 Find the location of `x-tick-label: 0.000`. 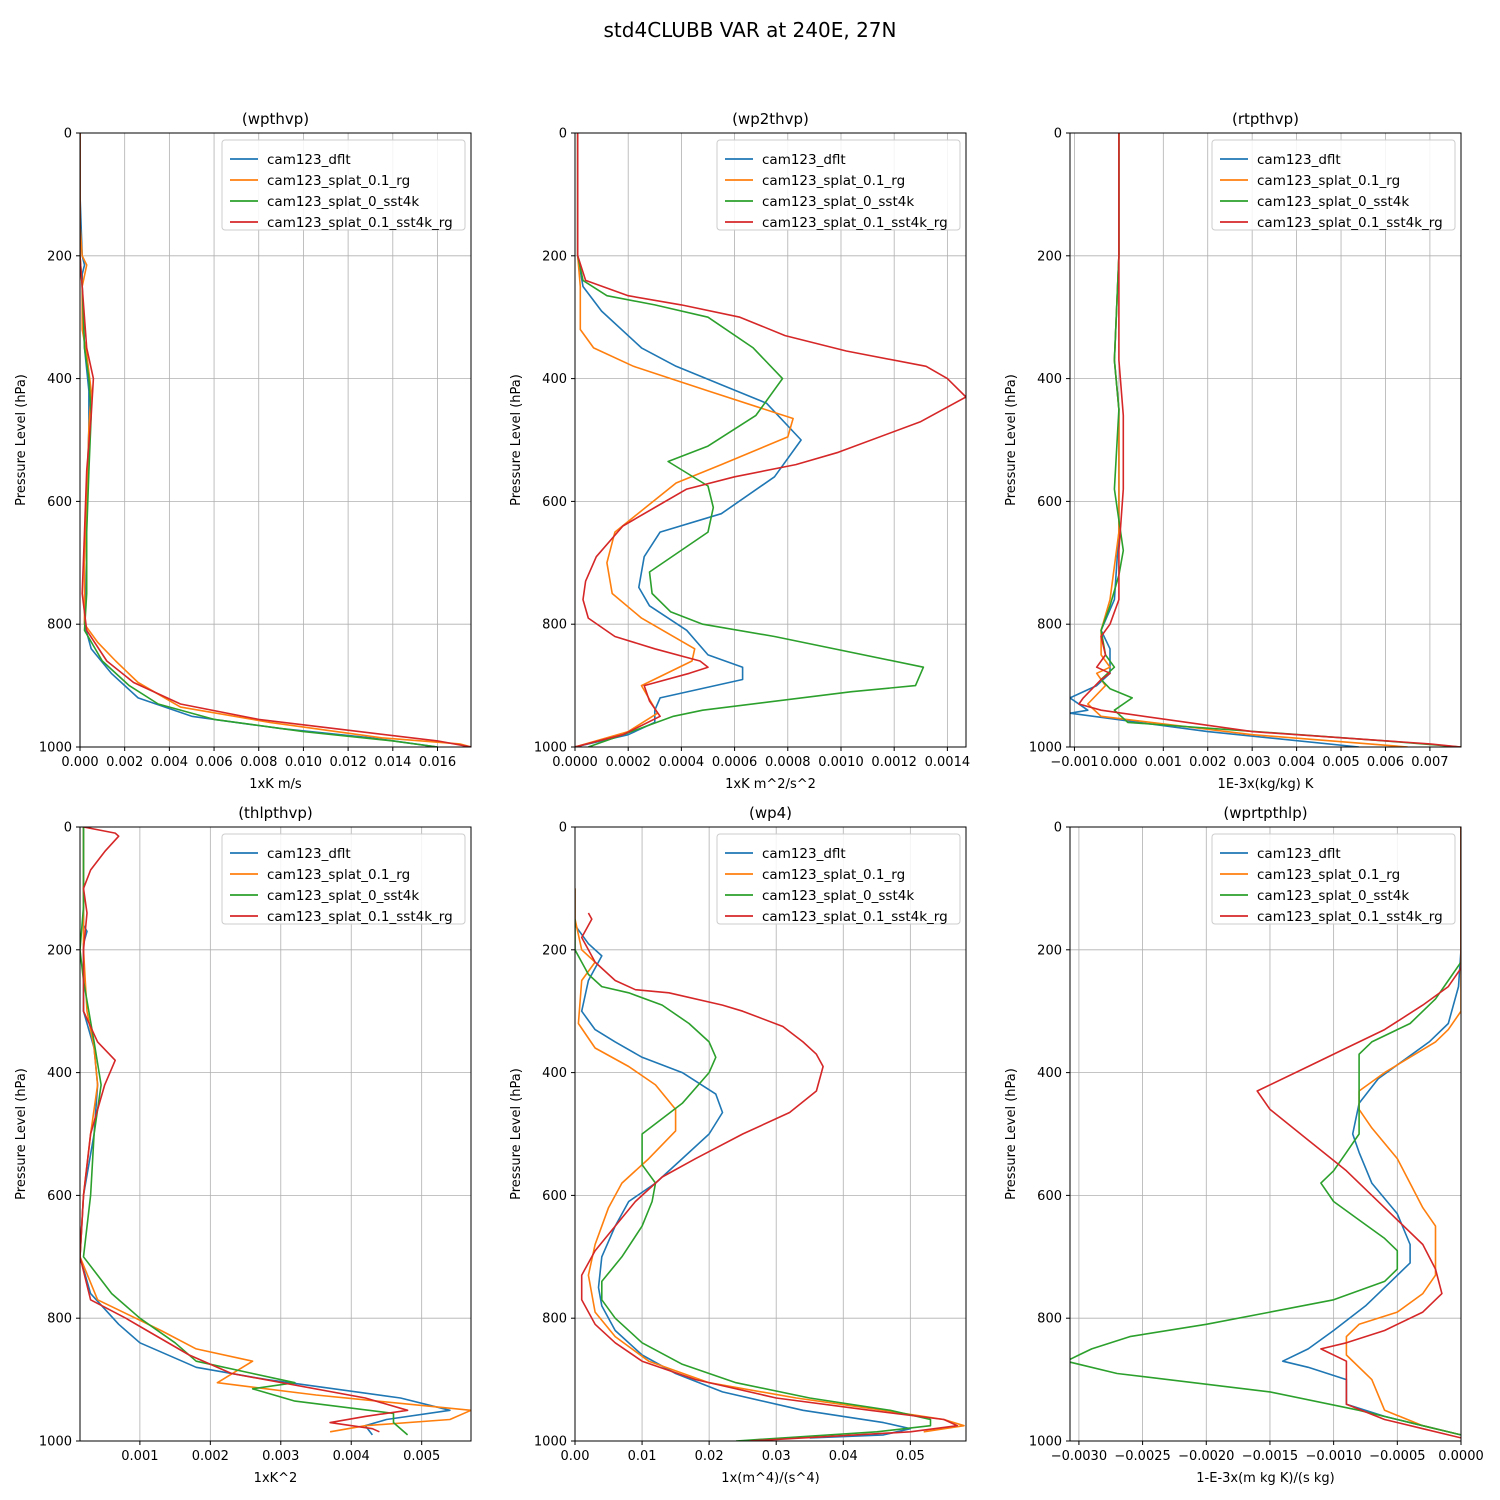

x-tick-label: 0.000 is located at coordinates (1118, 762).